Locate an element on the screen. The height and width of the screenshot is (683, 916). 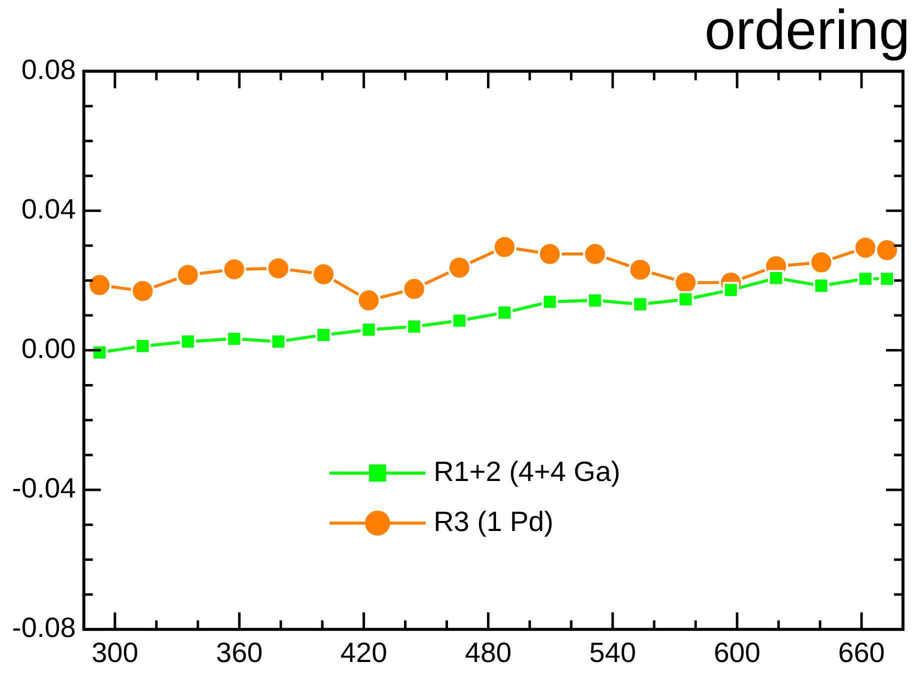
x-tick-label: 360 is located at coordinates (239, 652).